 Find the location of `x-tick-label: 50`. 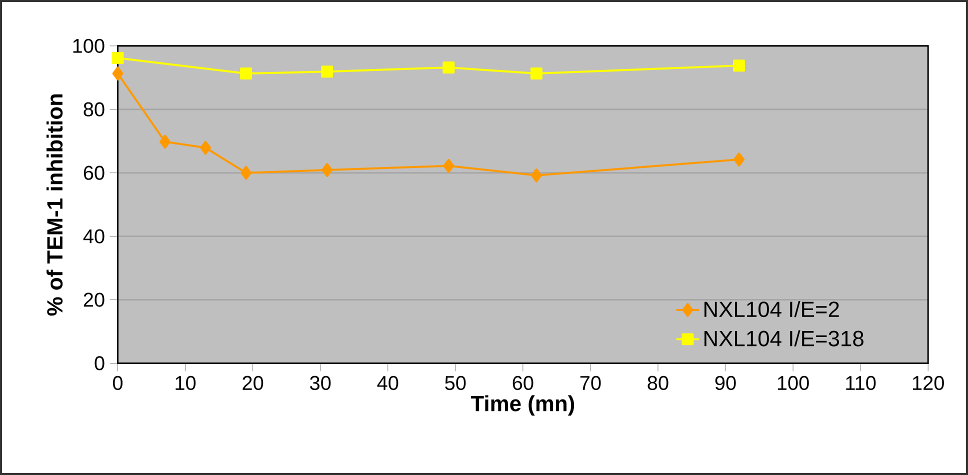

x-tick-label: 50 is located at coordinates (455, 383).